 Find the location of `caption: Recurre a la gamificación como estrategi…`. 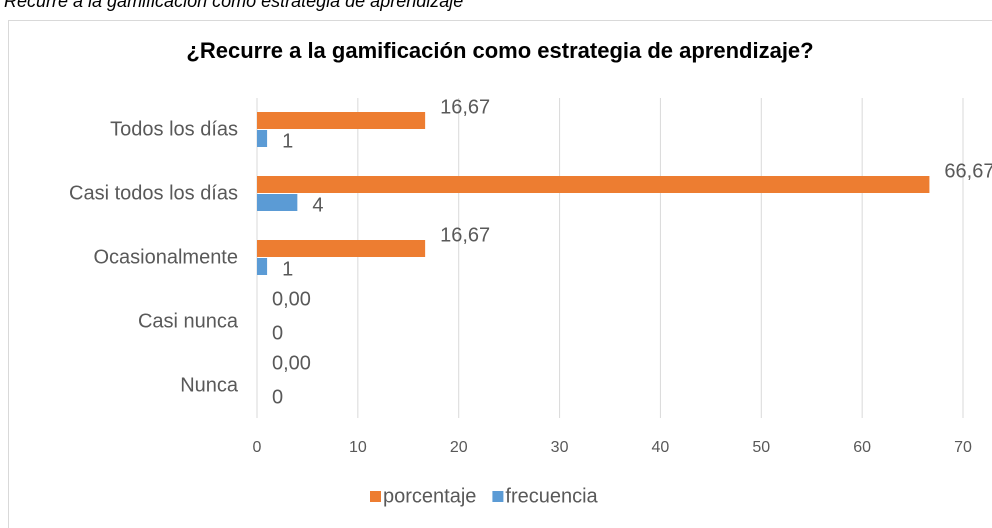

caption: Recurre a la gamificación como estrategi… is located at coordinates (233, 5).